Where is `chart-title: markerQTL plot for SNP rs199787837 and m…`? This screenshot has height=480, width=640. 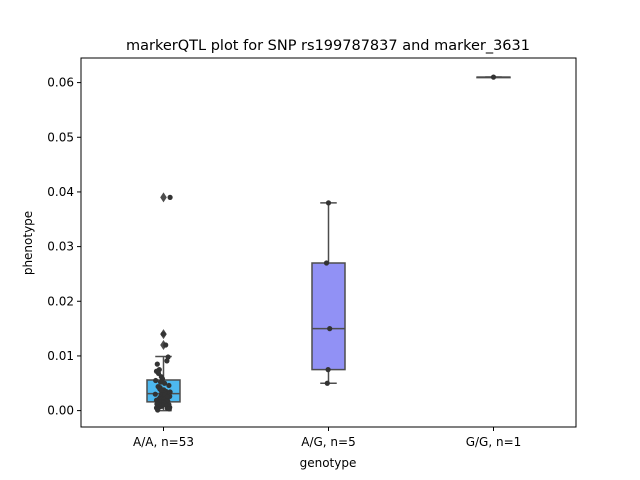 chart-title: markerQTL plot for SNP rs199787837 and m… is located at coordinates (328, 46).